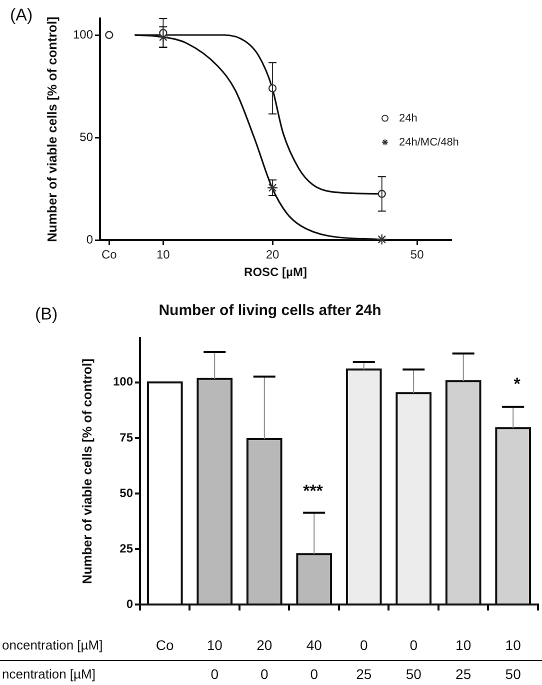  Describe the element at coordinates (414, 659) in the screenshot. I see `x-tick-label: 0 50` at that location.